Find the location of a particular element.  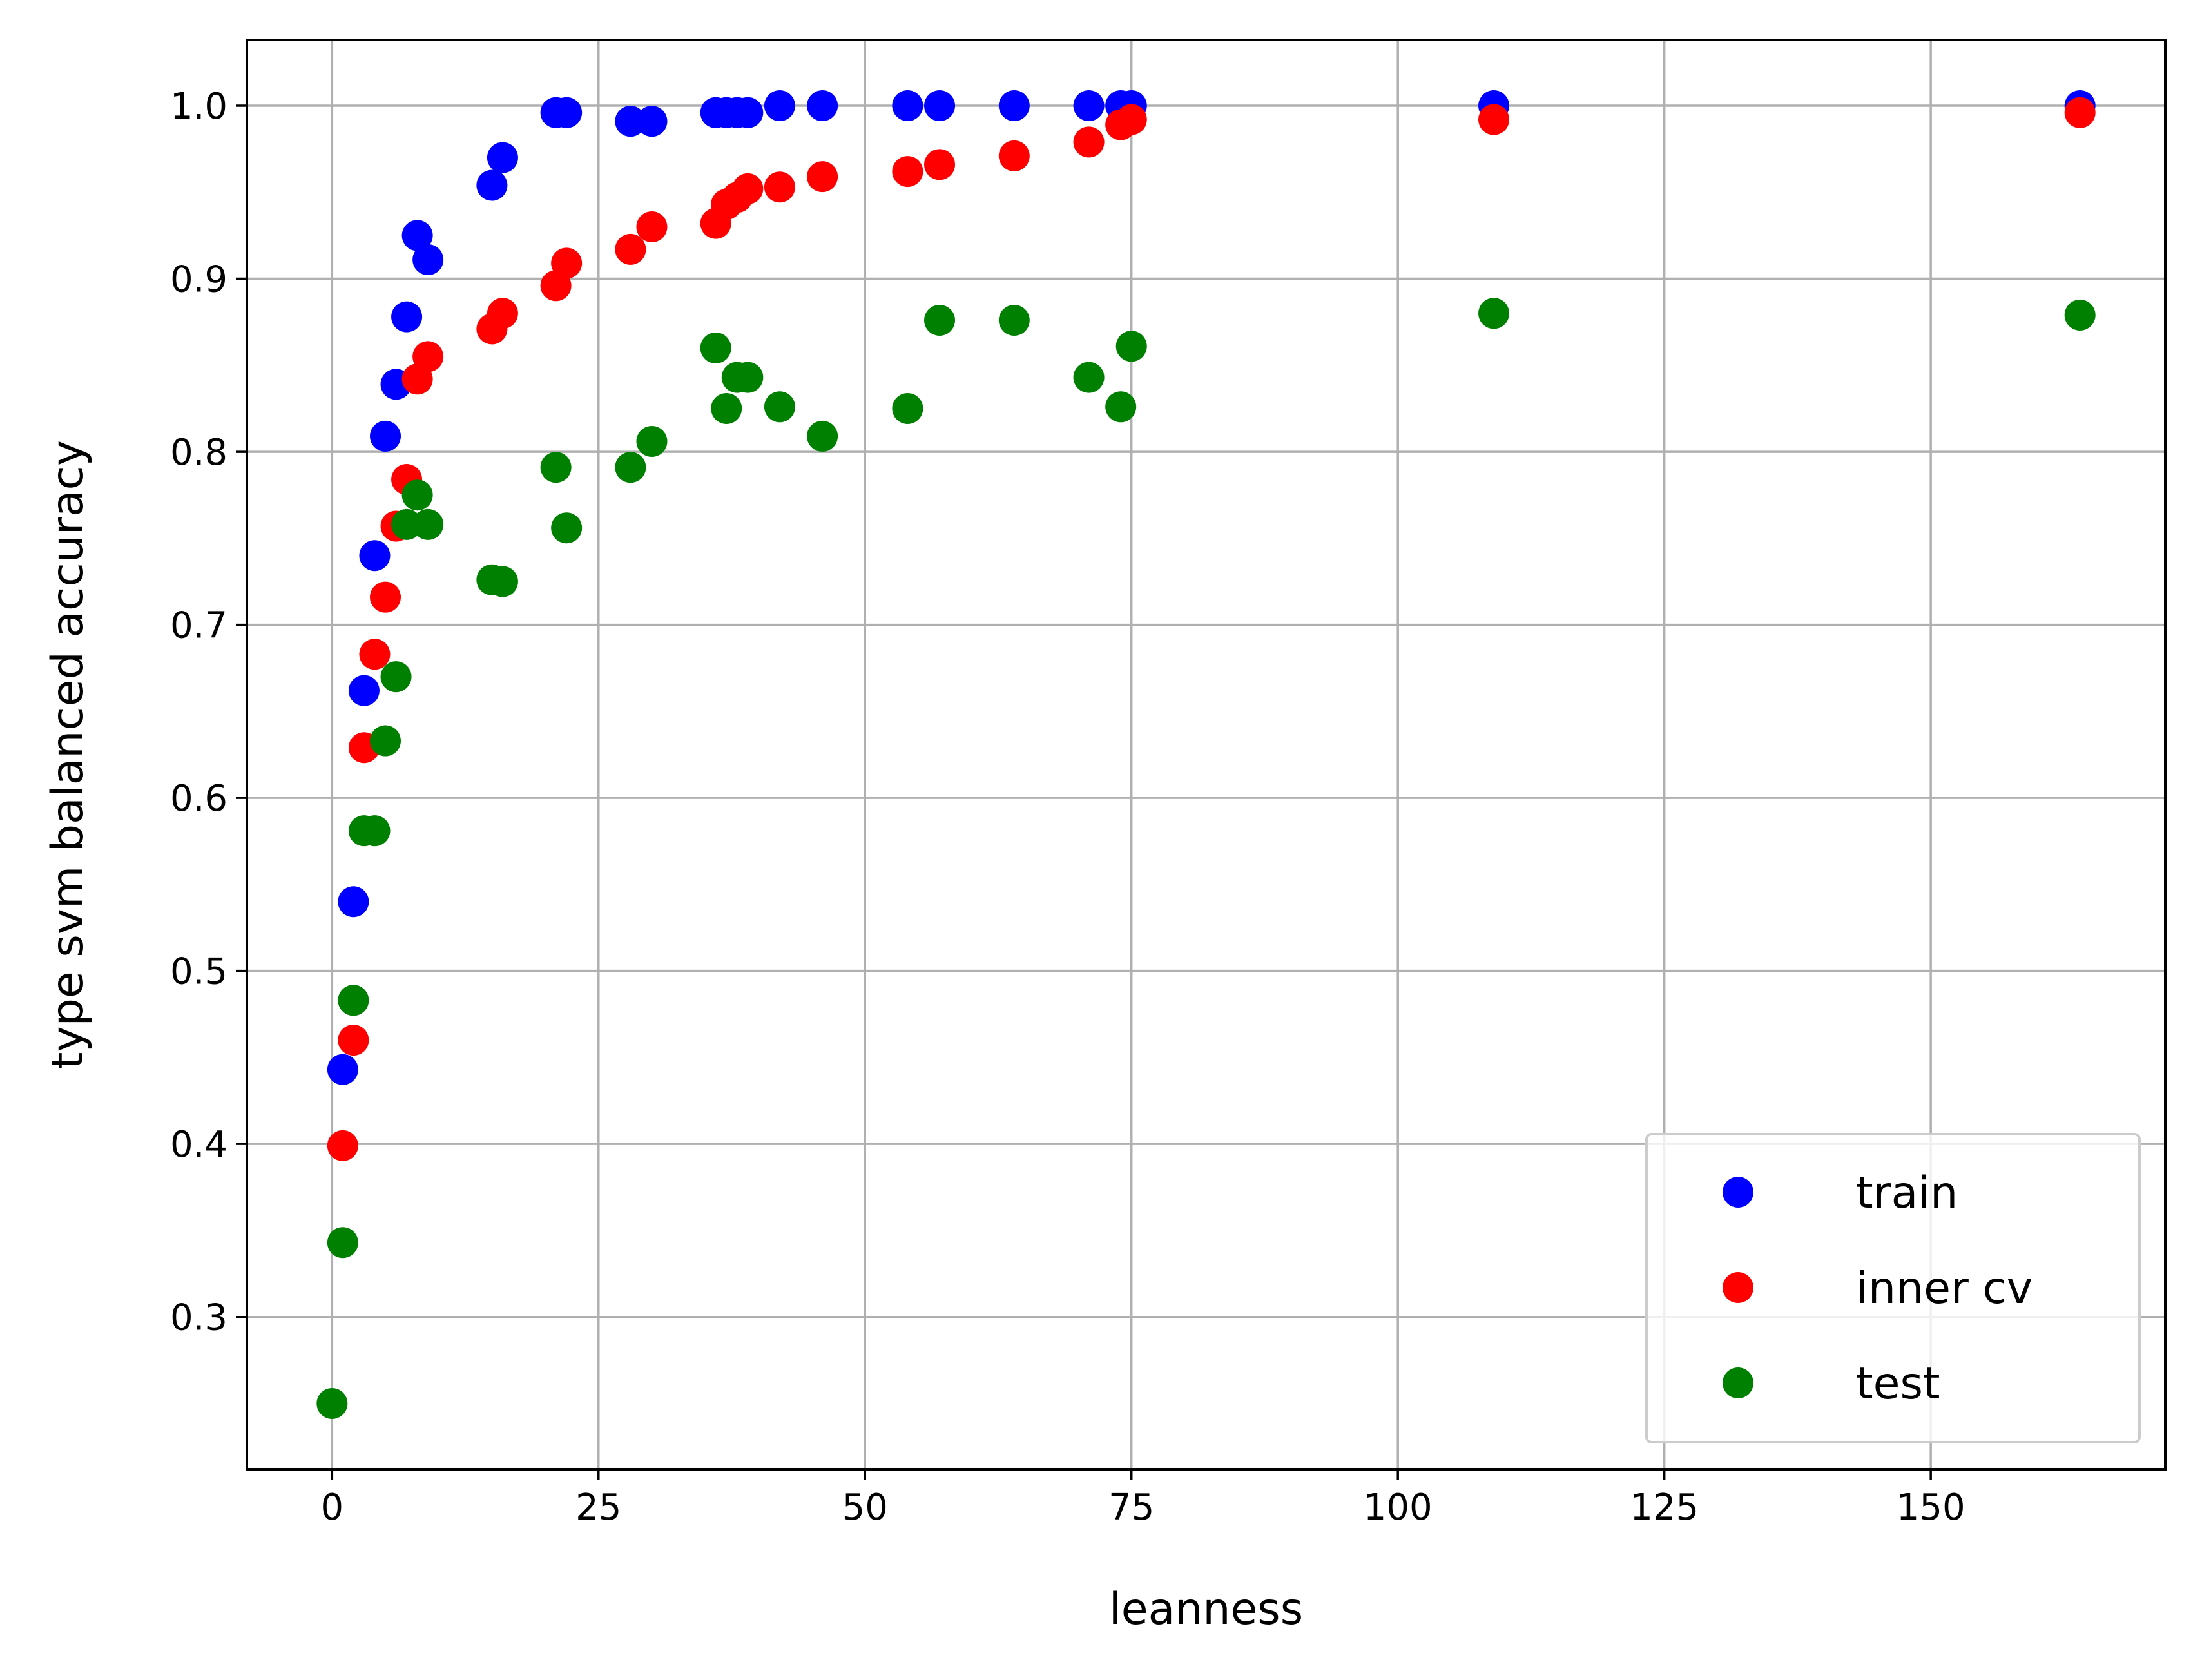

x-tick-label: 0 is located at coordinates (331, 1508).